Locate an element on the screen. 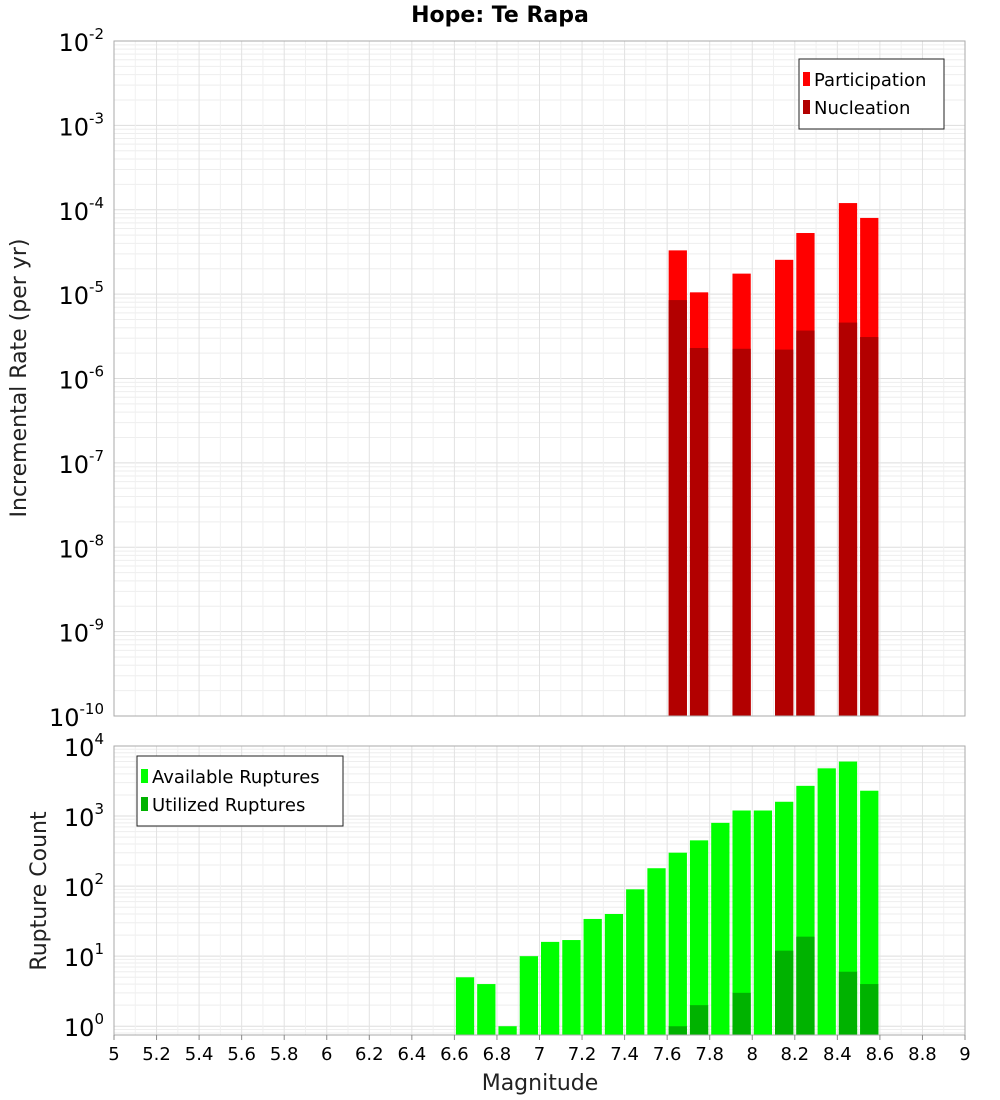  bottom-legend-label: Available Ruptures is located at coordinates (236, 777).